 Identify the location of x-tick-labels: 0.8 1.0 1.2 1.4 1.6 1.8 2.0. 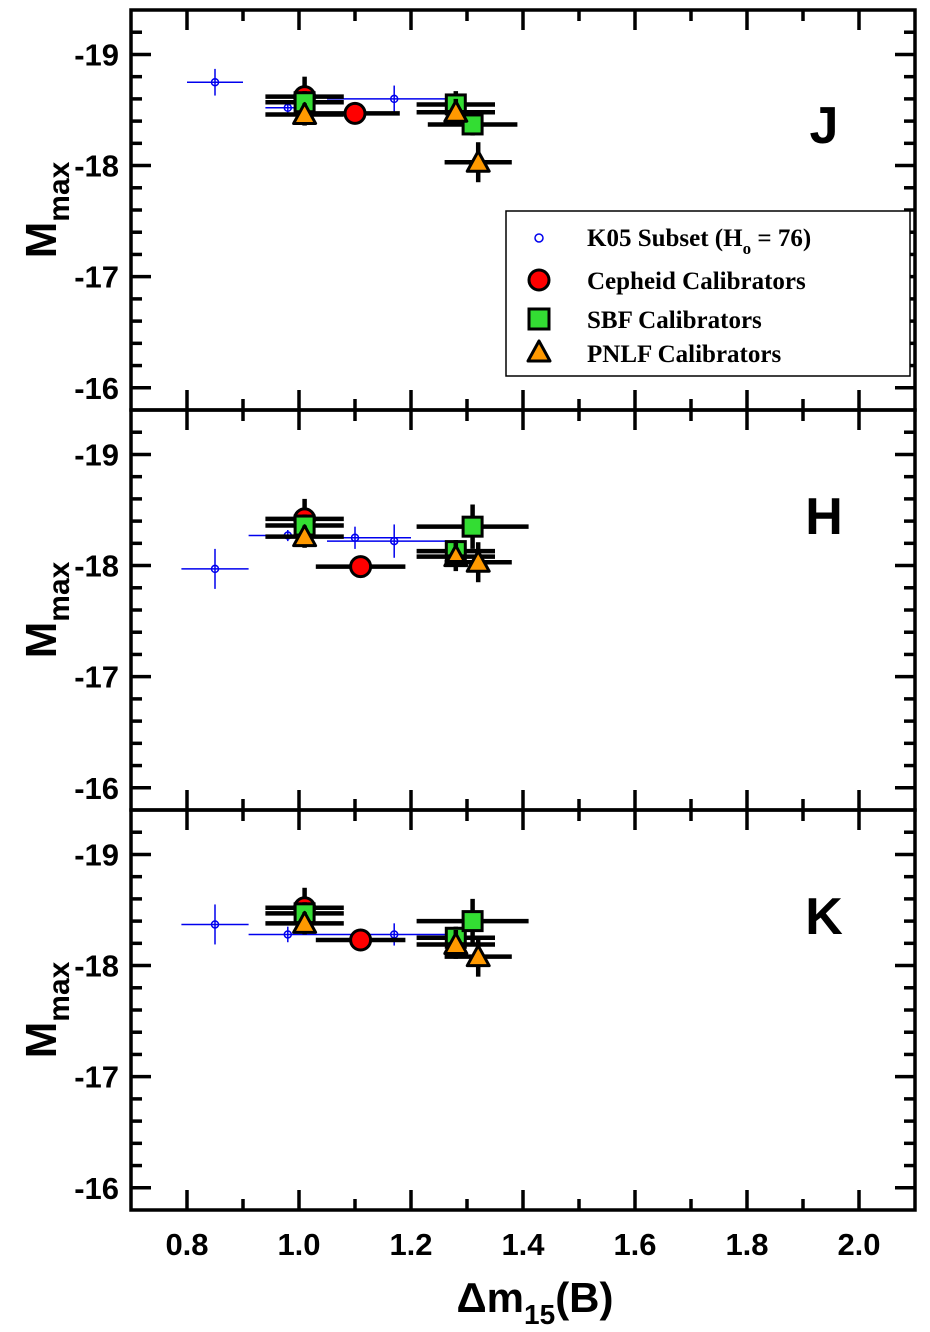
(522, 1244).